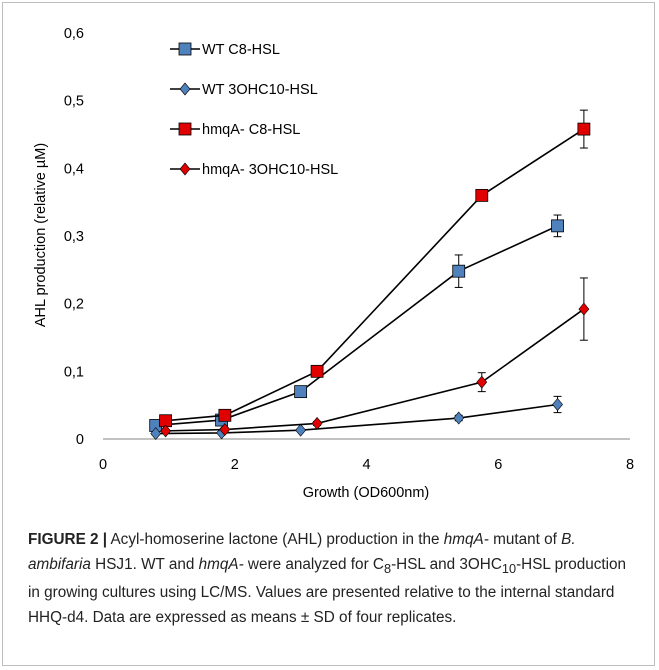  Describe the element at coordinates (74, 372) in the screenshot. I see `y-tick-label: 0,1` at that location.